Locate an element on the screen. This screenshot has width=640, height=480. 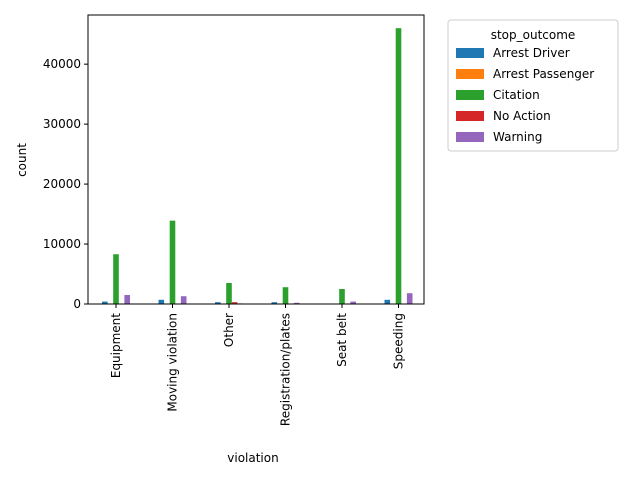
y-tick-label: 10000 is located at coordinates (62, 244).